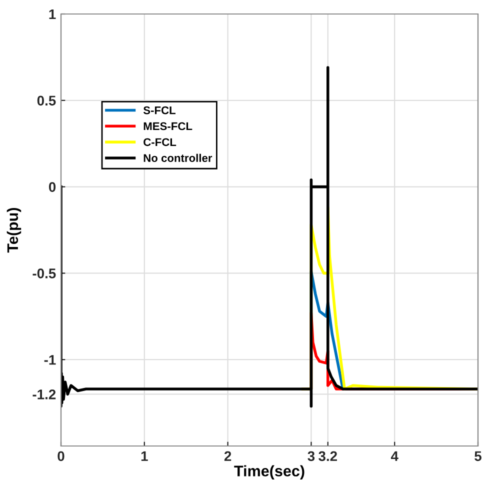  Describe the element at coordinates (50, 360) in the screenshot. I see `y-tick-label: -1` at that location.